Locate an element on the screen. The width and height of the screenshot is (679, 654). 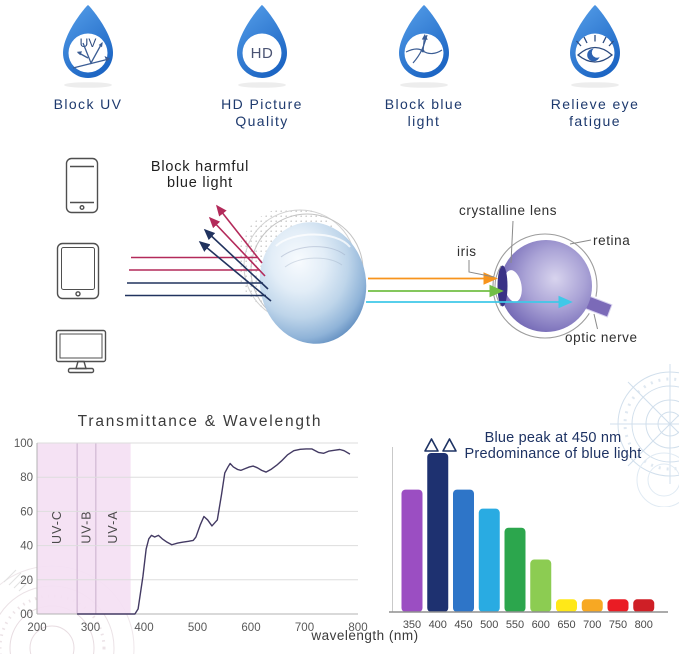
label-optic-nerve: optic nerve is located at coordinates (601, 337).